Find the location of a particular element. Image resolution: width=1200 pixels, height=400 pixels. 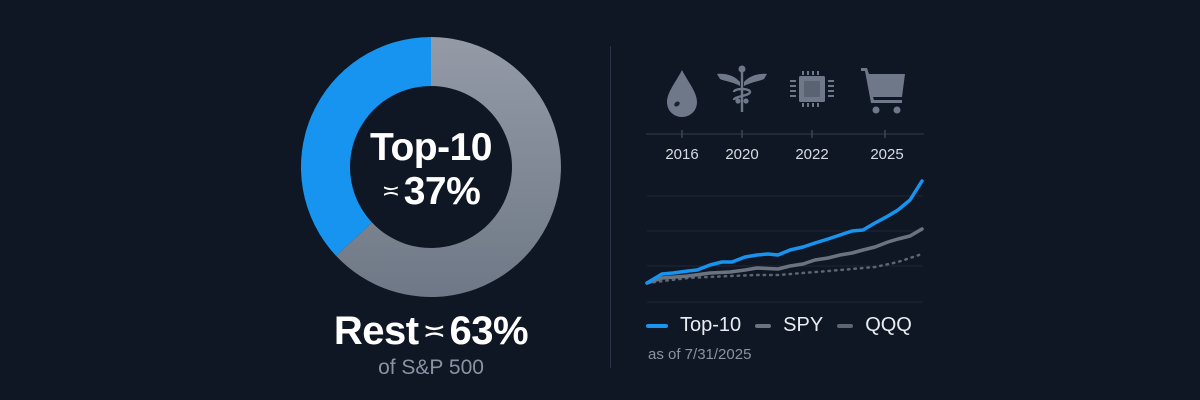

donut-segment-rest is located at coordinates (448, 167).